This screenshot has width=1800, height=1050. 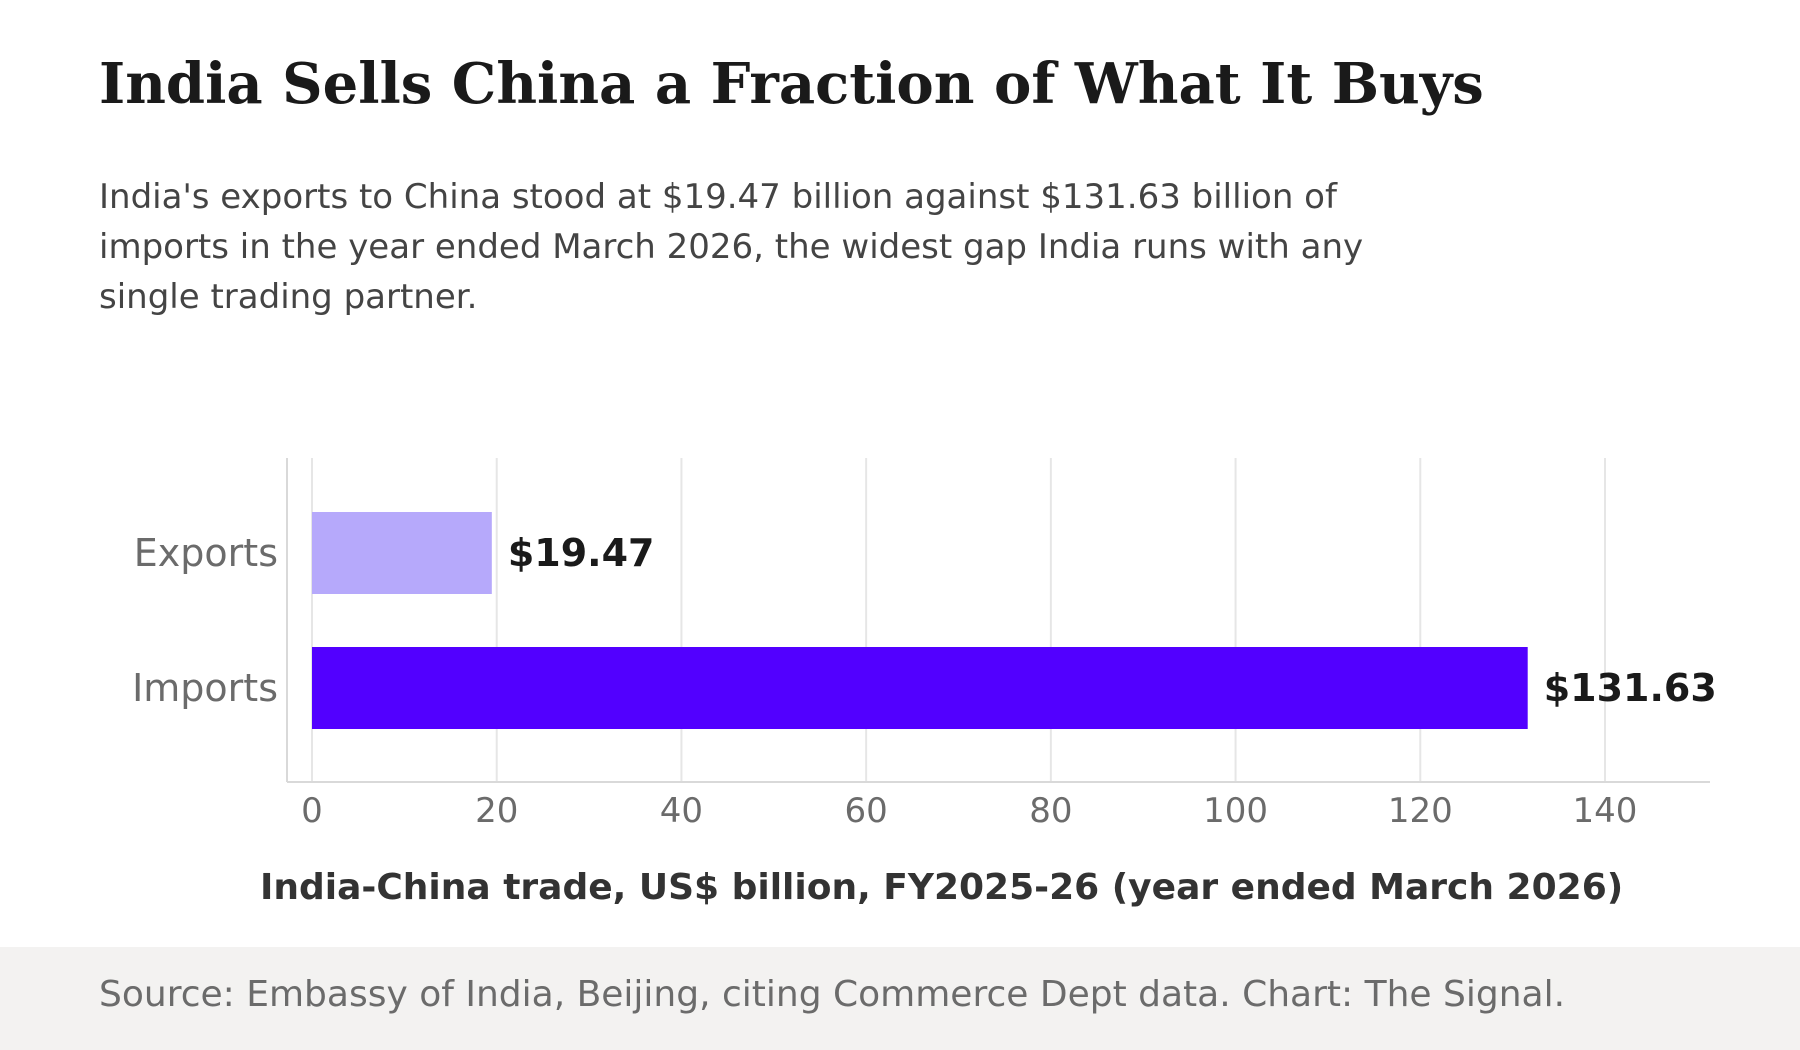 I want to click on x-tick-label-7: 140, so click(x=1605, y=811).